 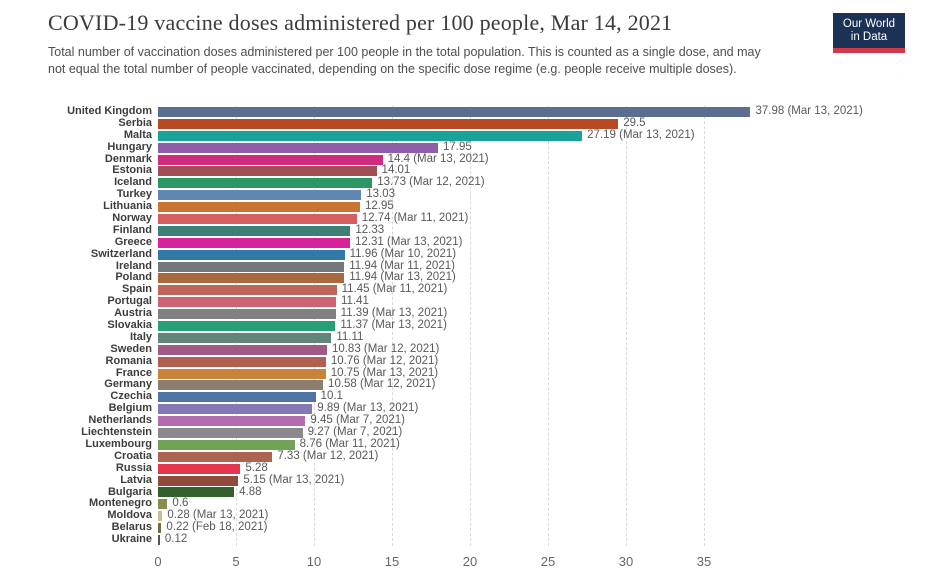 What do you see at coordinates (476, 492) in the screenshot?
I see `table-row: Bulgaria 4.88` at bounding box center [476, 492].